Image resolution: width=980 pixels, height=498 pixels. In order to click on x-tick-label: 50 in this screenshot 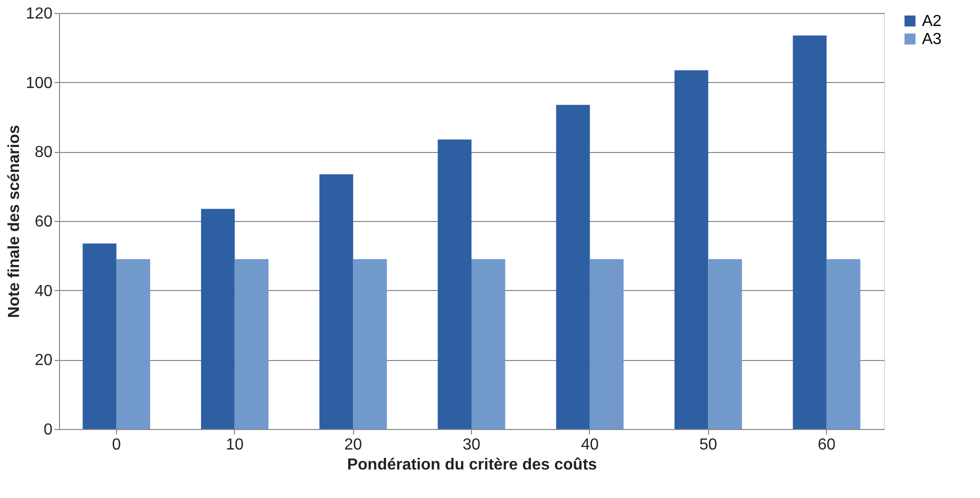, I will do `click(708, 445)`.